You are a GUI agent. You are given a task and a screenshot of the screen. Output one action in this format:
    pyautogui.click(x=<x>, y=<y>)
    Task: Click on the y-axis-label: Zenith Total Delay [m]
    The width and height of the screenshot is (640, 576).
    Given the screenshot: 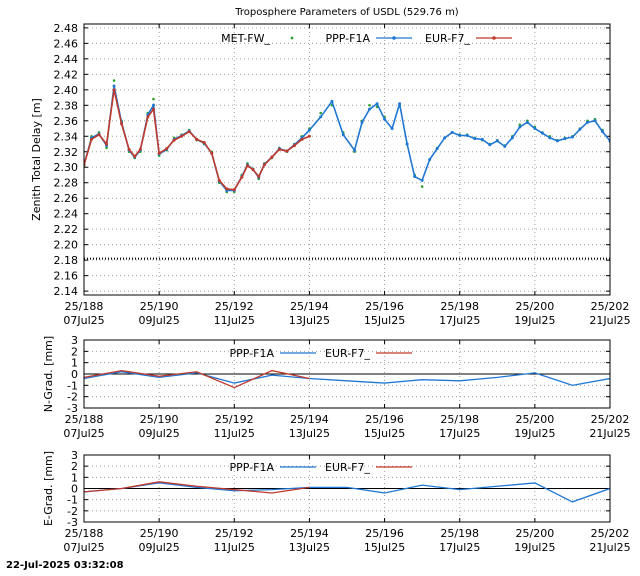 What is the action you would take?
    pyautogui.click(x=36, y=159)
    